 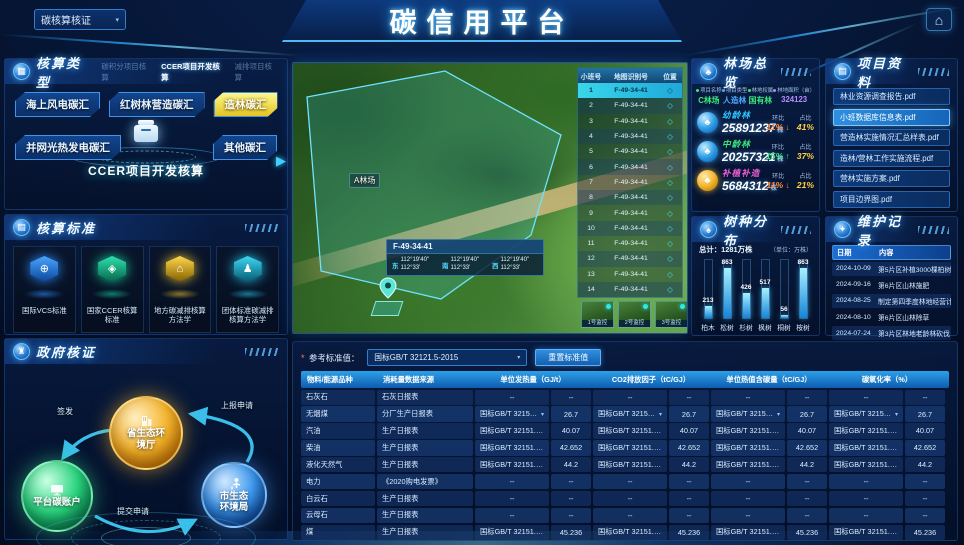 What do you see at coordinates (388, 288) in the screenshot?
I see `map-pin-icon` at bounding box center [388, 288].